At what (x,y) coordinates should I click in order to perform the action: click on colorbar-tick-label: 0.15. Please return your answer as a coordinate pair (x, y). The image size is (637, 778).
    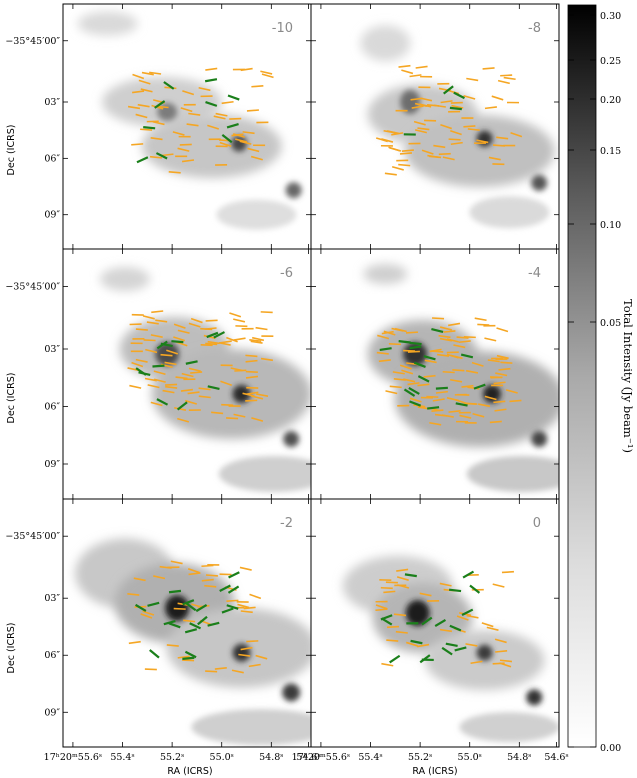
    Looking at the image, I should click on (610, 151).